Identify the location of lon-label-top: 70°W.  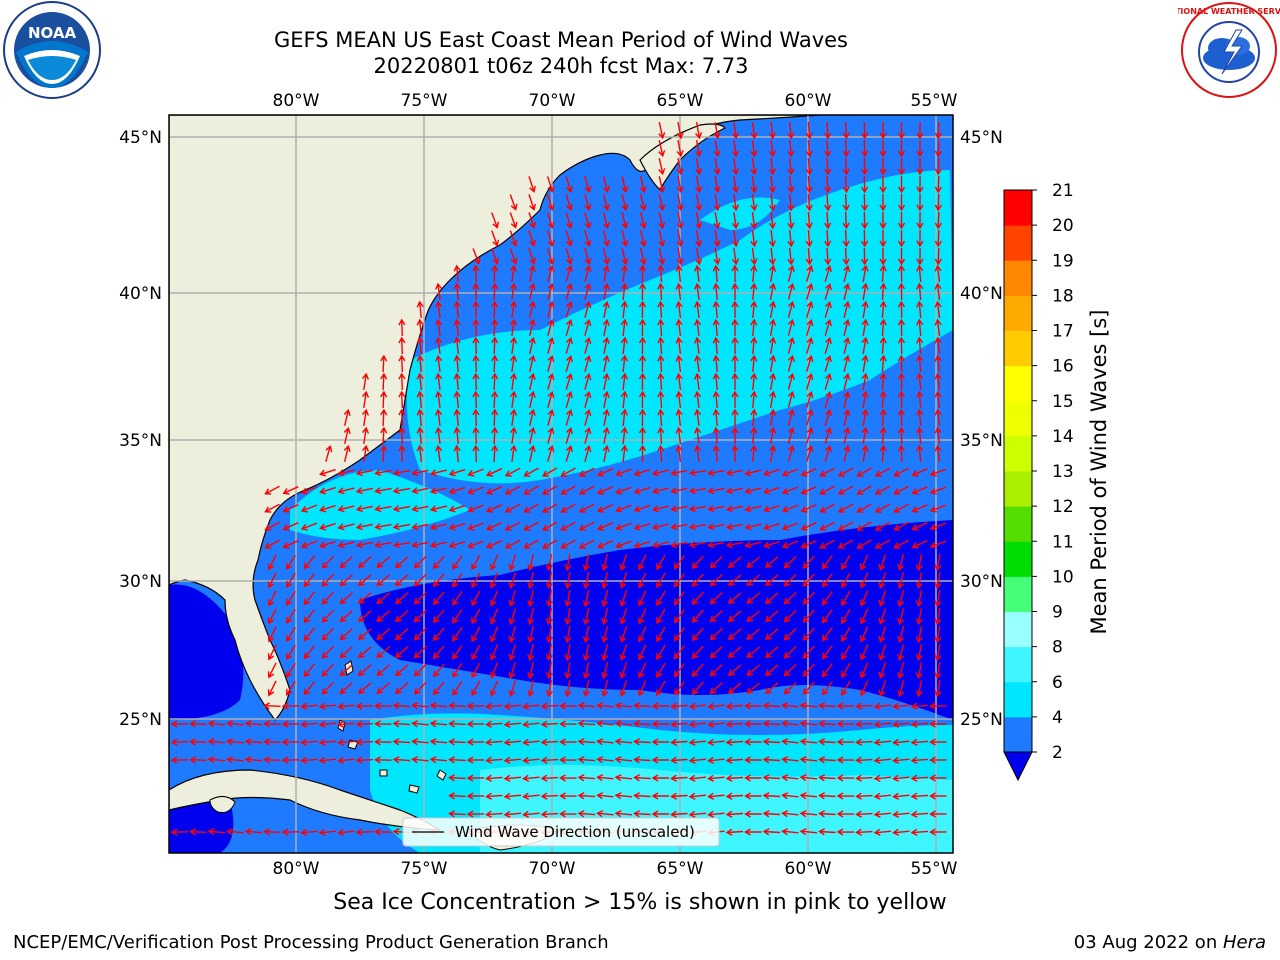
(552, 101).